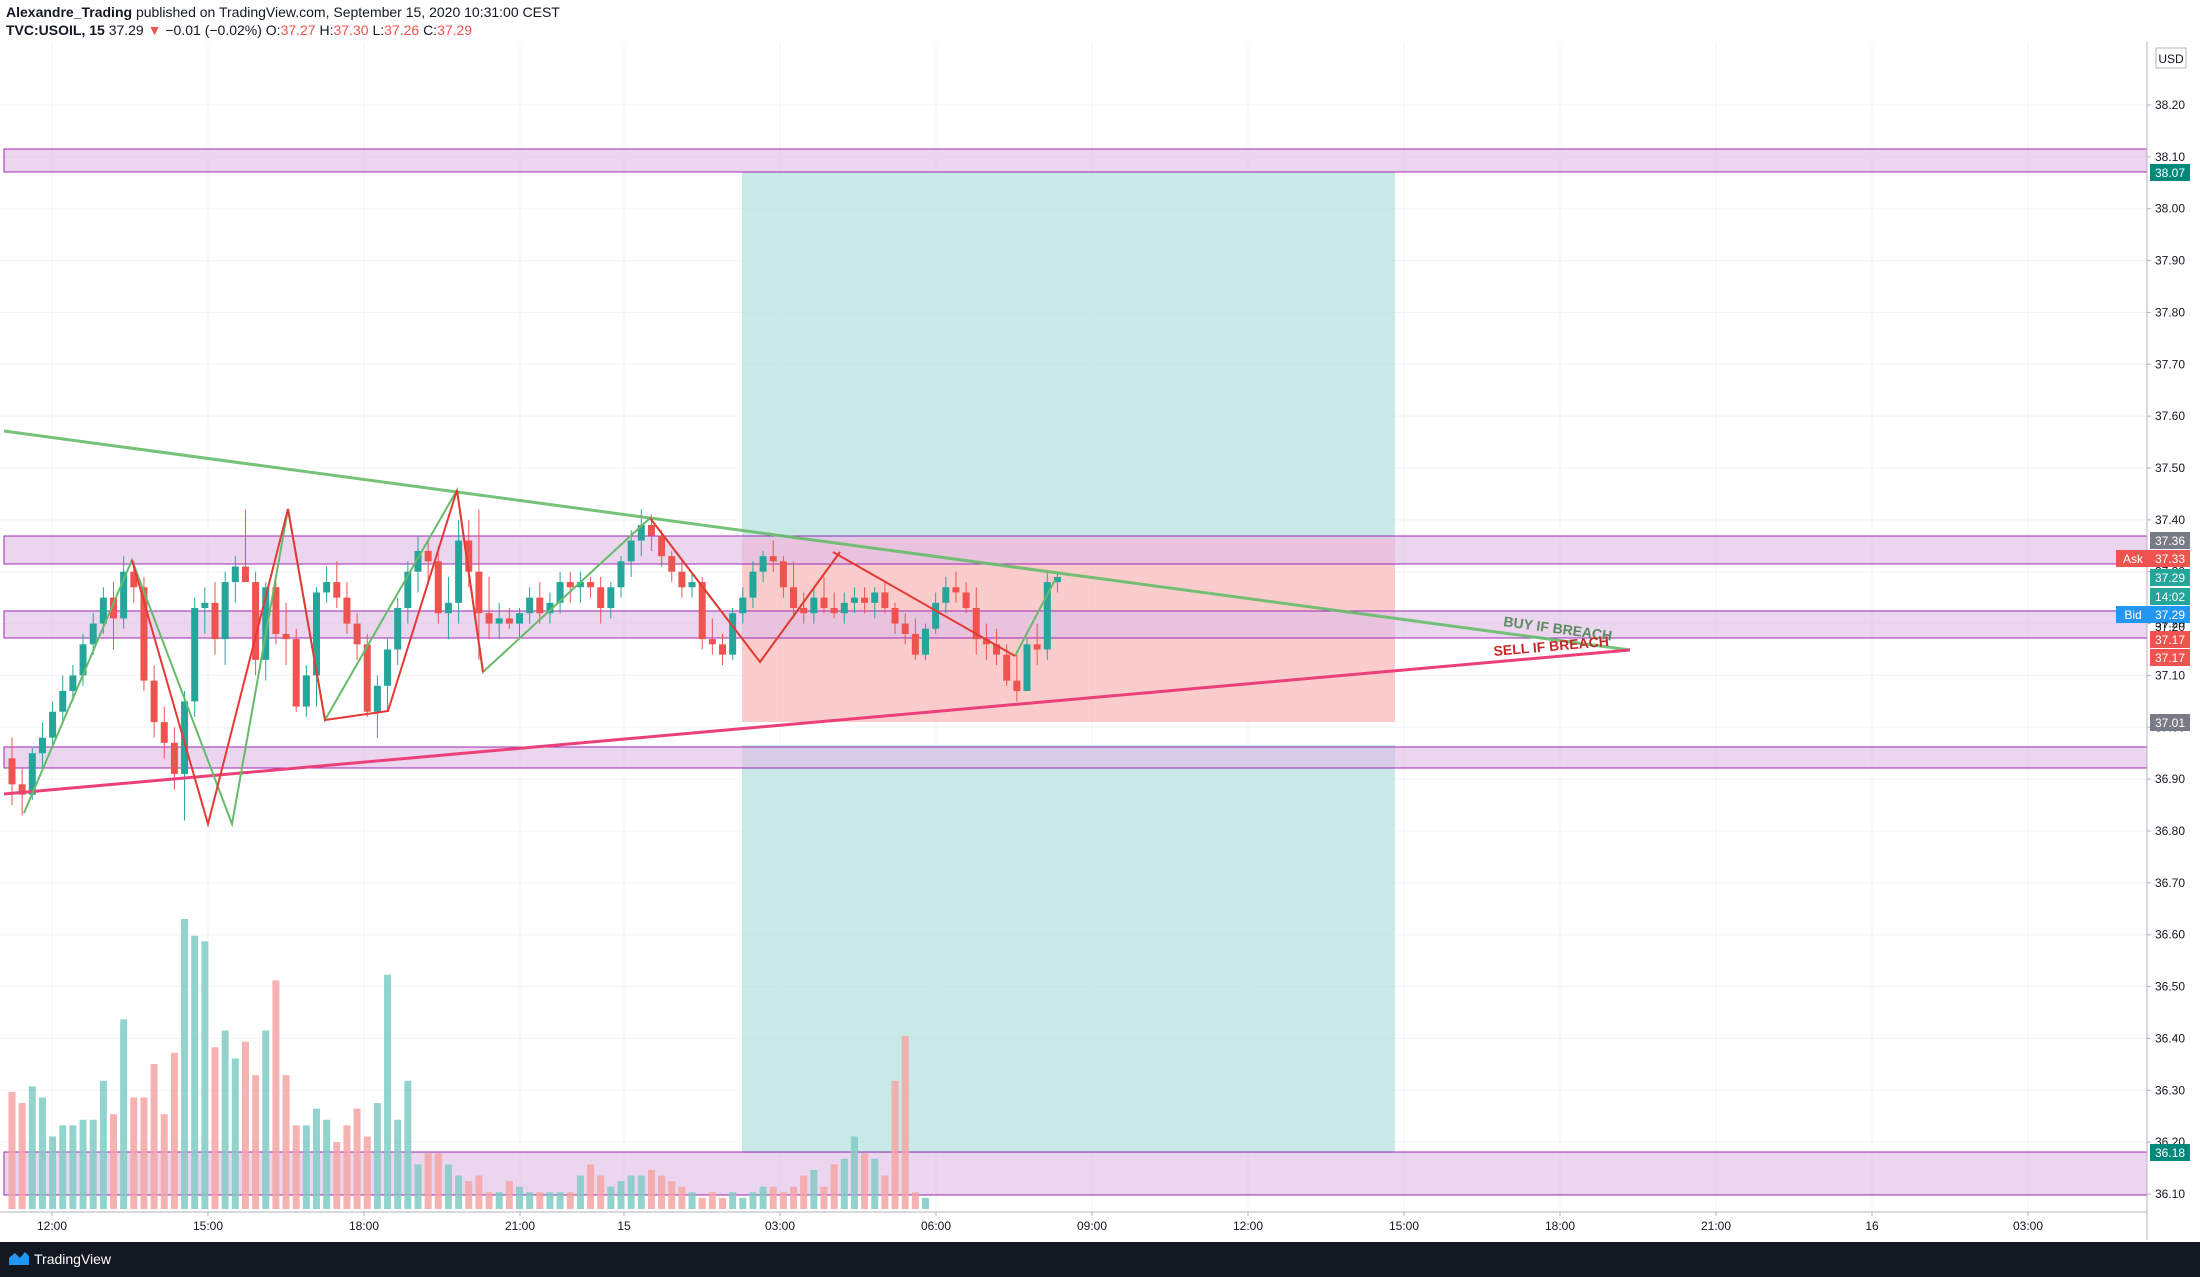 Image resolution: width=2200 pixels, height=1277 pixels. What do you see at coordinates (455, 30) in the screenshot?
I see `close-value: 37.29` at bounding box center [455, 30].